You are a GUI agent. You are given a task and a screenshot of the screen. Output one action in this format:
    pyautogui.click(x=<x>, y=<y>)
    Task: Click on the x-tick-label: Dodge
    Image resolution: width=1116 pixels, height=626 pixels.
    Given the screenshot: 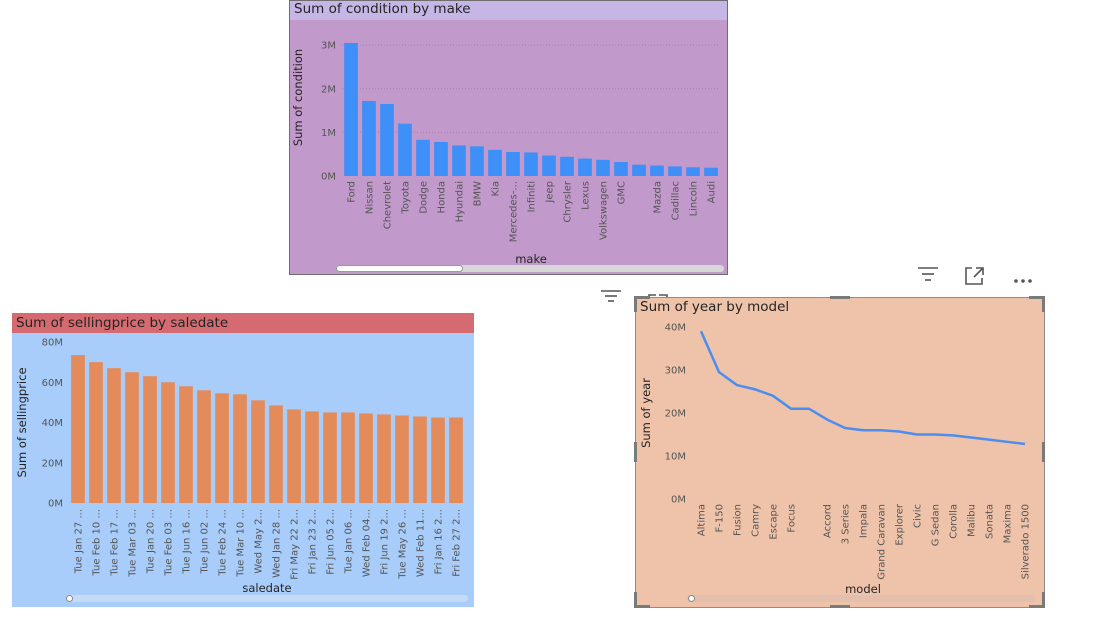 What is the action you would take?
    pyautogui.click(x=424, y=197)
    